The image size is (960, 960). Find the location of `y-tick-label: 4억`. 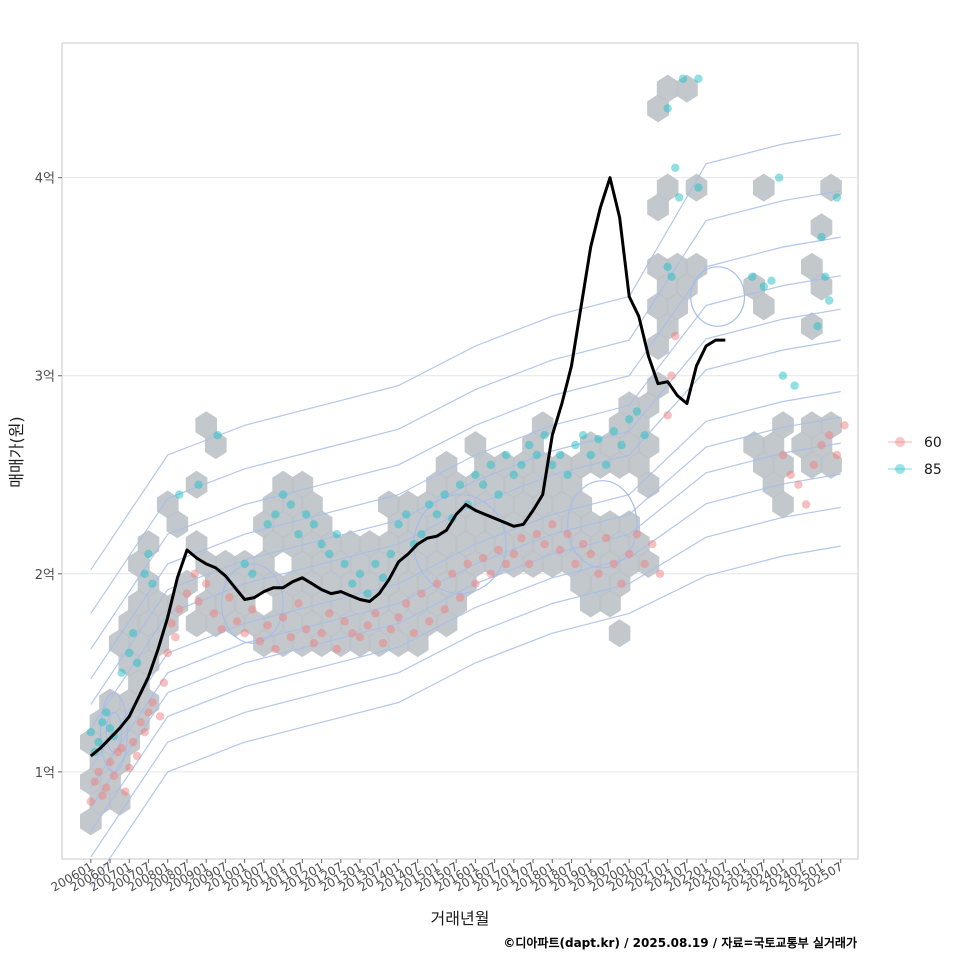

y-tick-label: 4억 is located at coordinates (45, 179).